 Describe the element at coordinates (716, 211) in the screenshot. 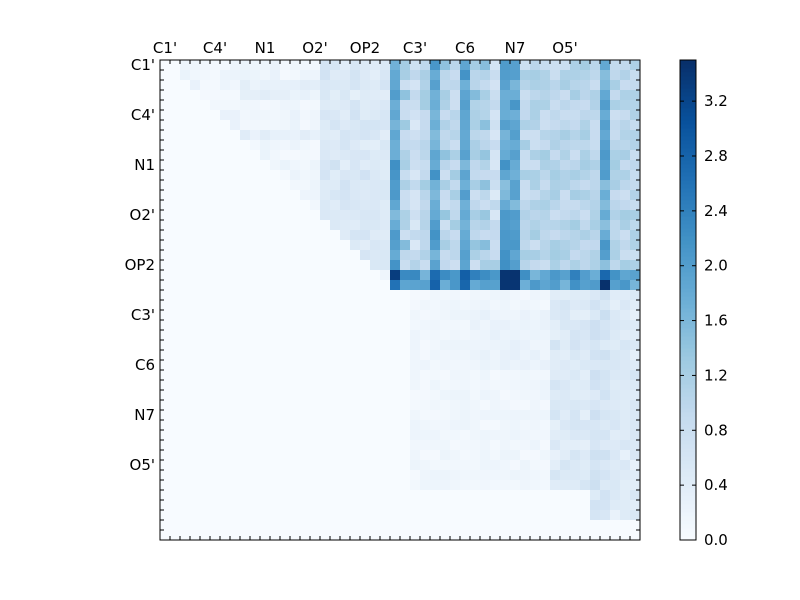

I see `colorbar-tick-label: 2.4` at that location.